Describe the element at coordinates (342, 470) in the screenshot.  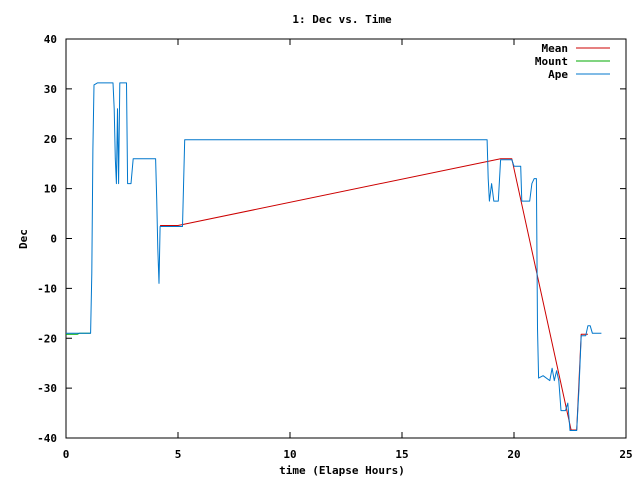
I see `x-axis-label: time (Elapse Hours)` at that location.